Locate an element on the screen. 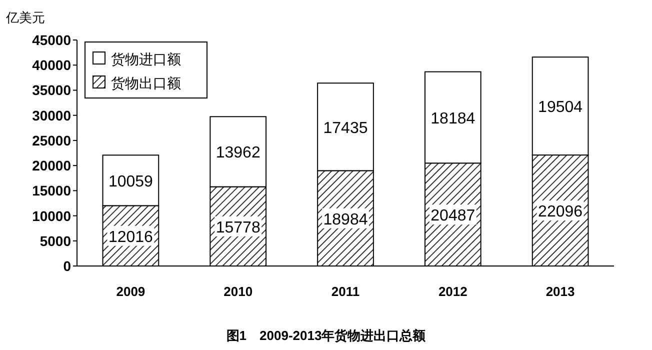 The height and width of the screenshot is (350, 652). y-axis-title: 亿美元 is located at coordinates (25, 17).